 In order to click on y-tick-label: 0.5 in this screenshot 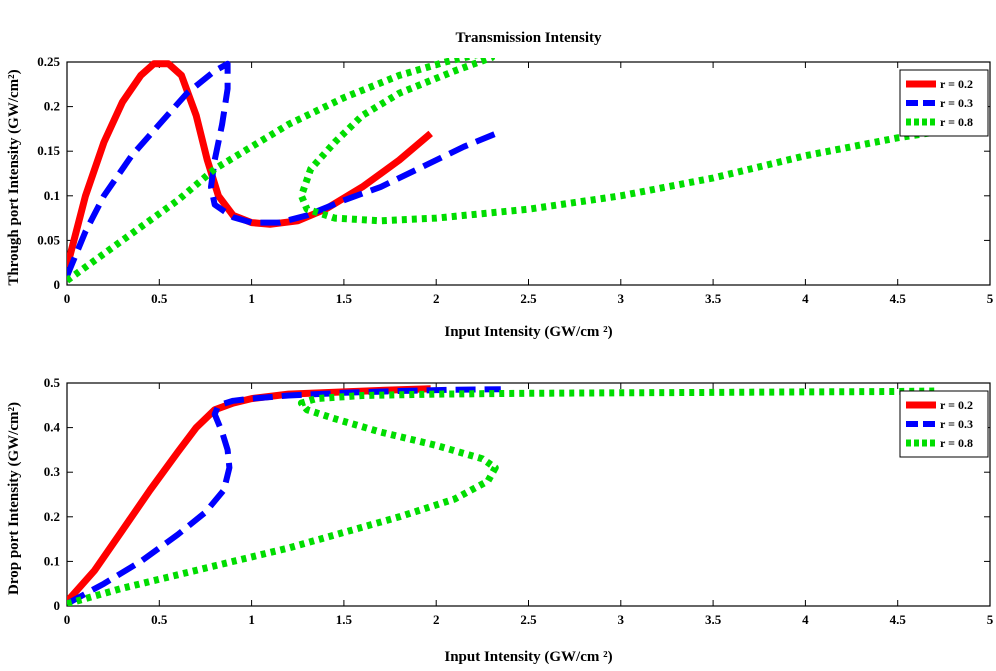, I will do `click(52, 382)`.